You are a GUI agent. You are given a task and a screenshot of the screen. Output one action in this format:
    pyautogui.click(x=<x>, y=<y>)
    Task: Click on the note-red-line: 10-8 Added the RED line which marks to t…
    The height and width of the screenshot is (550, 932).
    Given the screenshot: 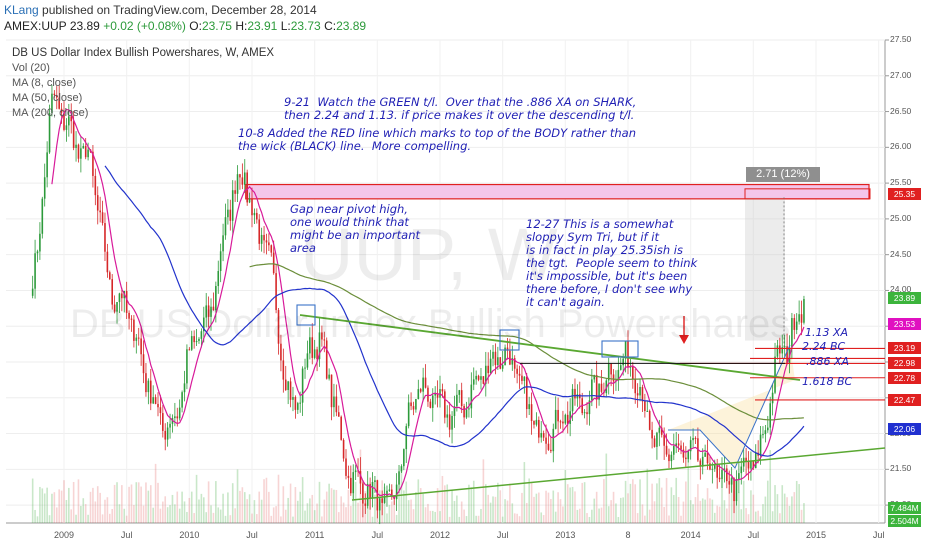 What is the action you would take?
    pyautogui.click(x=437, y=139)
    